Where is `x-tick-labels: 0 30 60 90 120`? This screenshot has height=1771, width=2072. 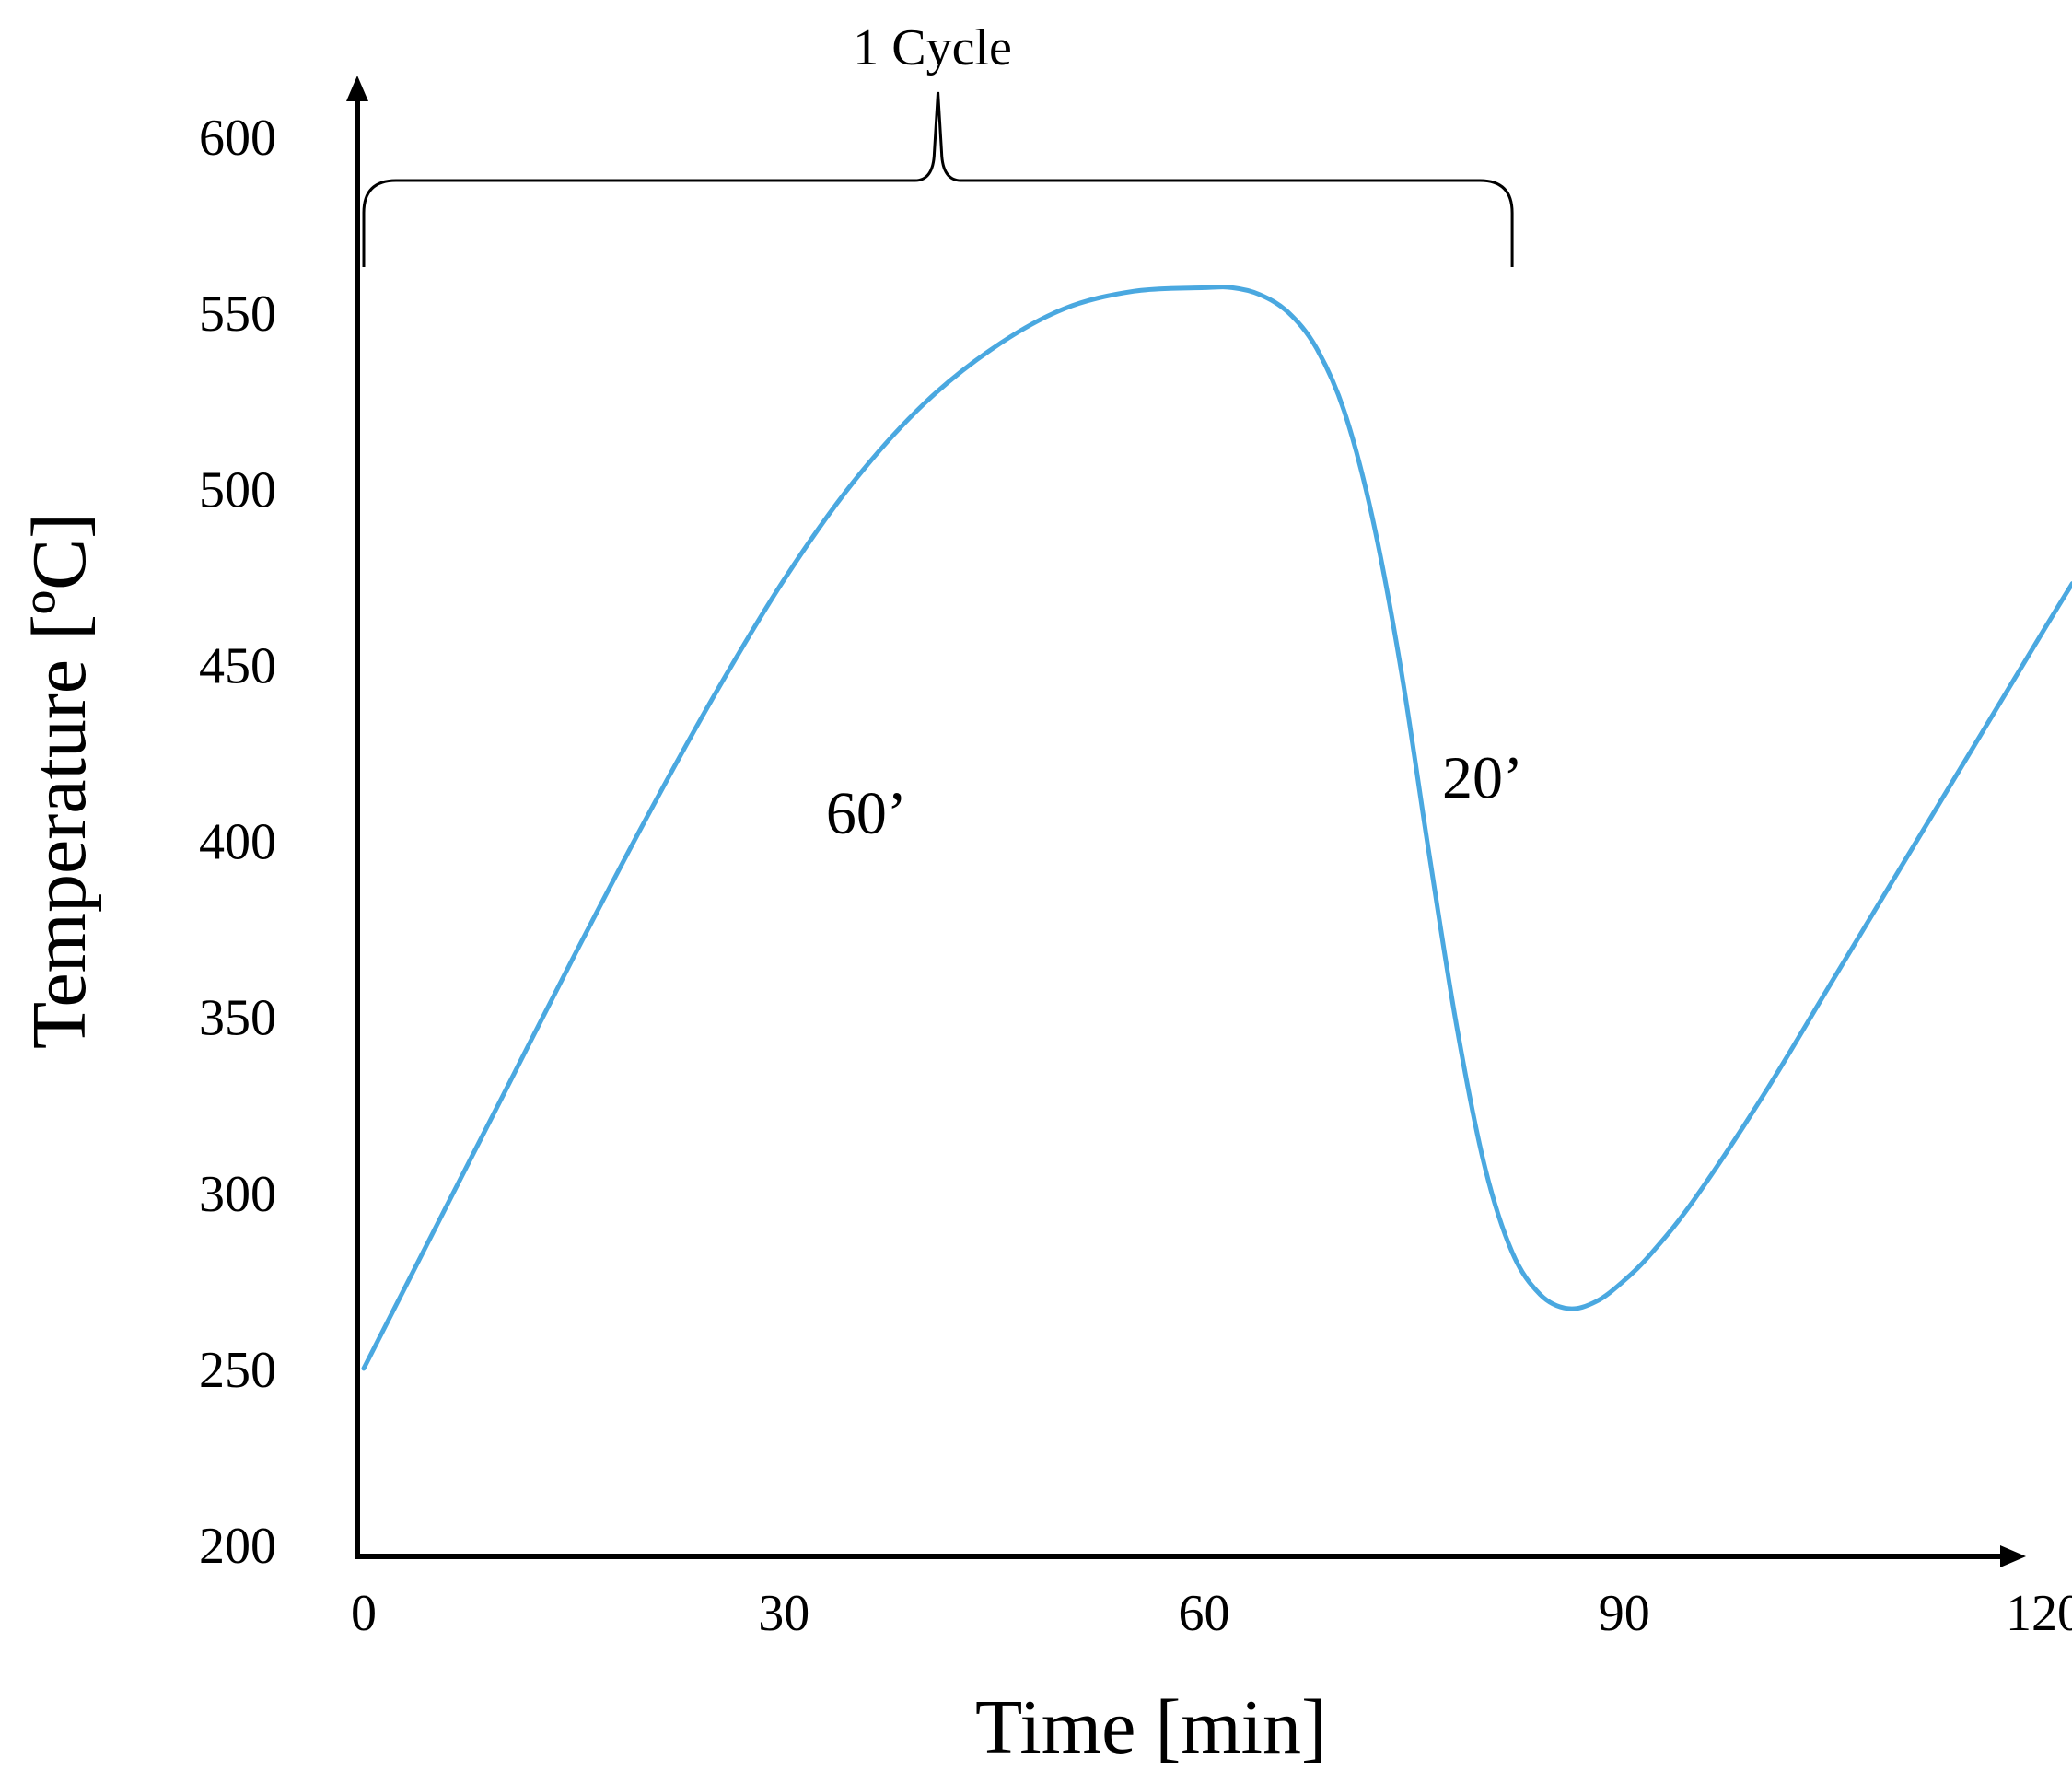
x-tick-labels: 0 30 60 90 120 is located at coordinates (1211, 1613).